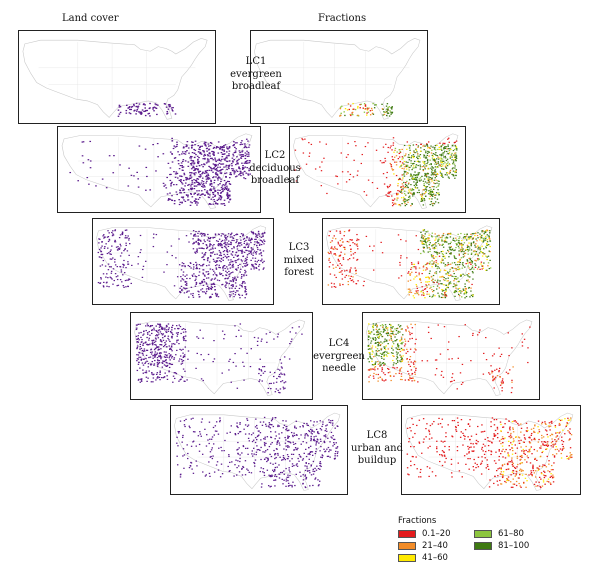 Image resolution: width=600 pixels, height=585 pixels. What do you see at coordinates (256, 86) in the screenshot?
I see `lc1-line2: broadleaf` at bounding box center [256, 86].